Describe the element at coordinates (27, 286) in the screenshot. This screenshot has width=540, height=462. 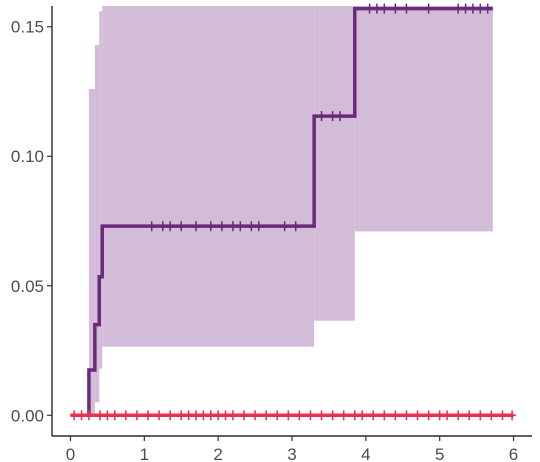
I see `y-tick-label: 0.05` at that location.